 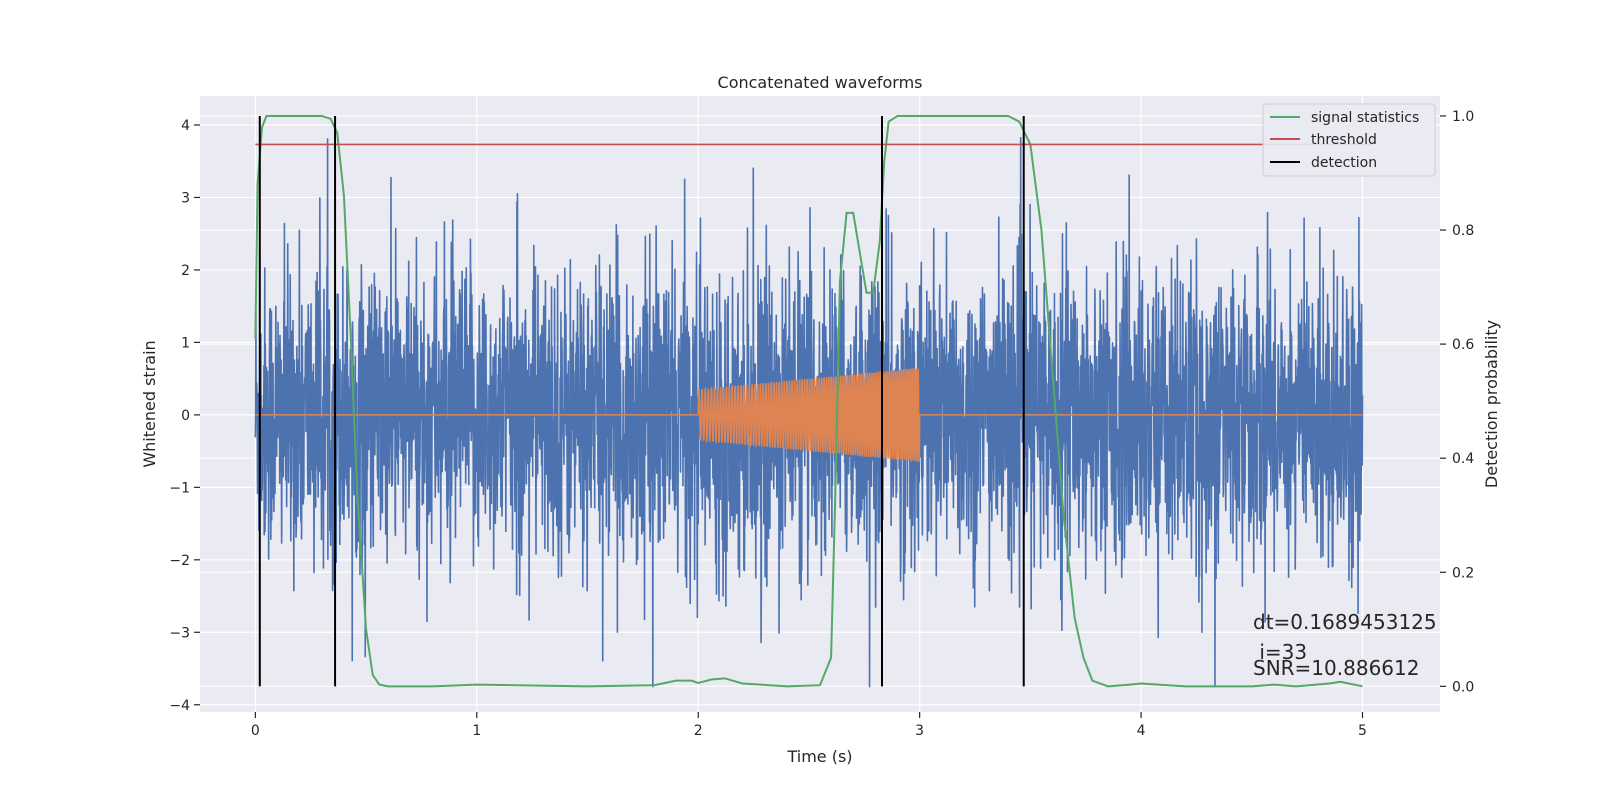 I want to click on y-tick-label: 4, so click(x=185, y=126).